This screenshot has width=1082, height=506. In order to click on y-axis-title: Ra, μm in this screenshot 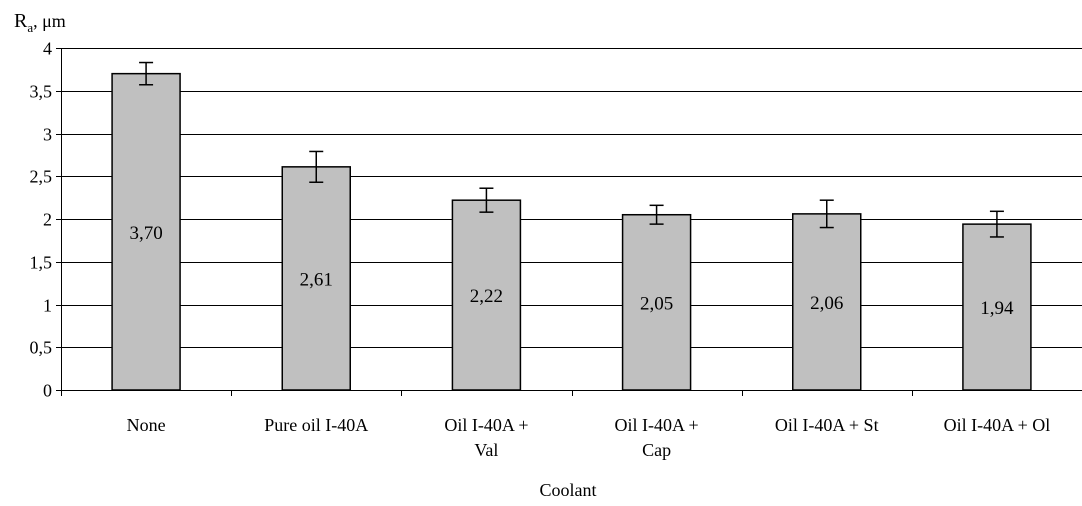, I will do `click(40, 22)`.